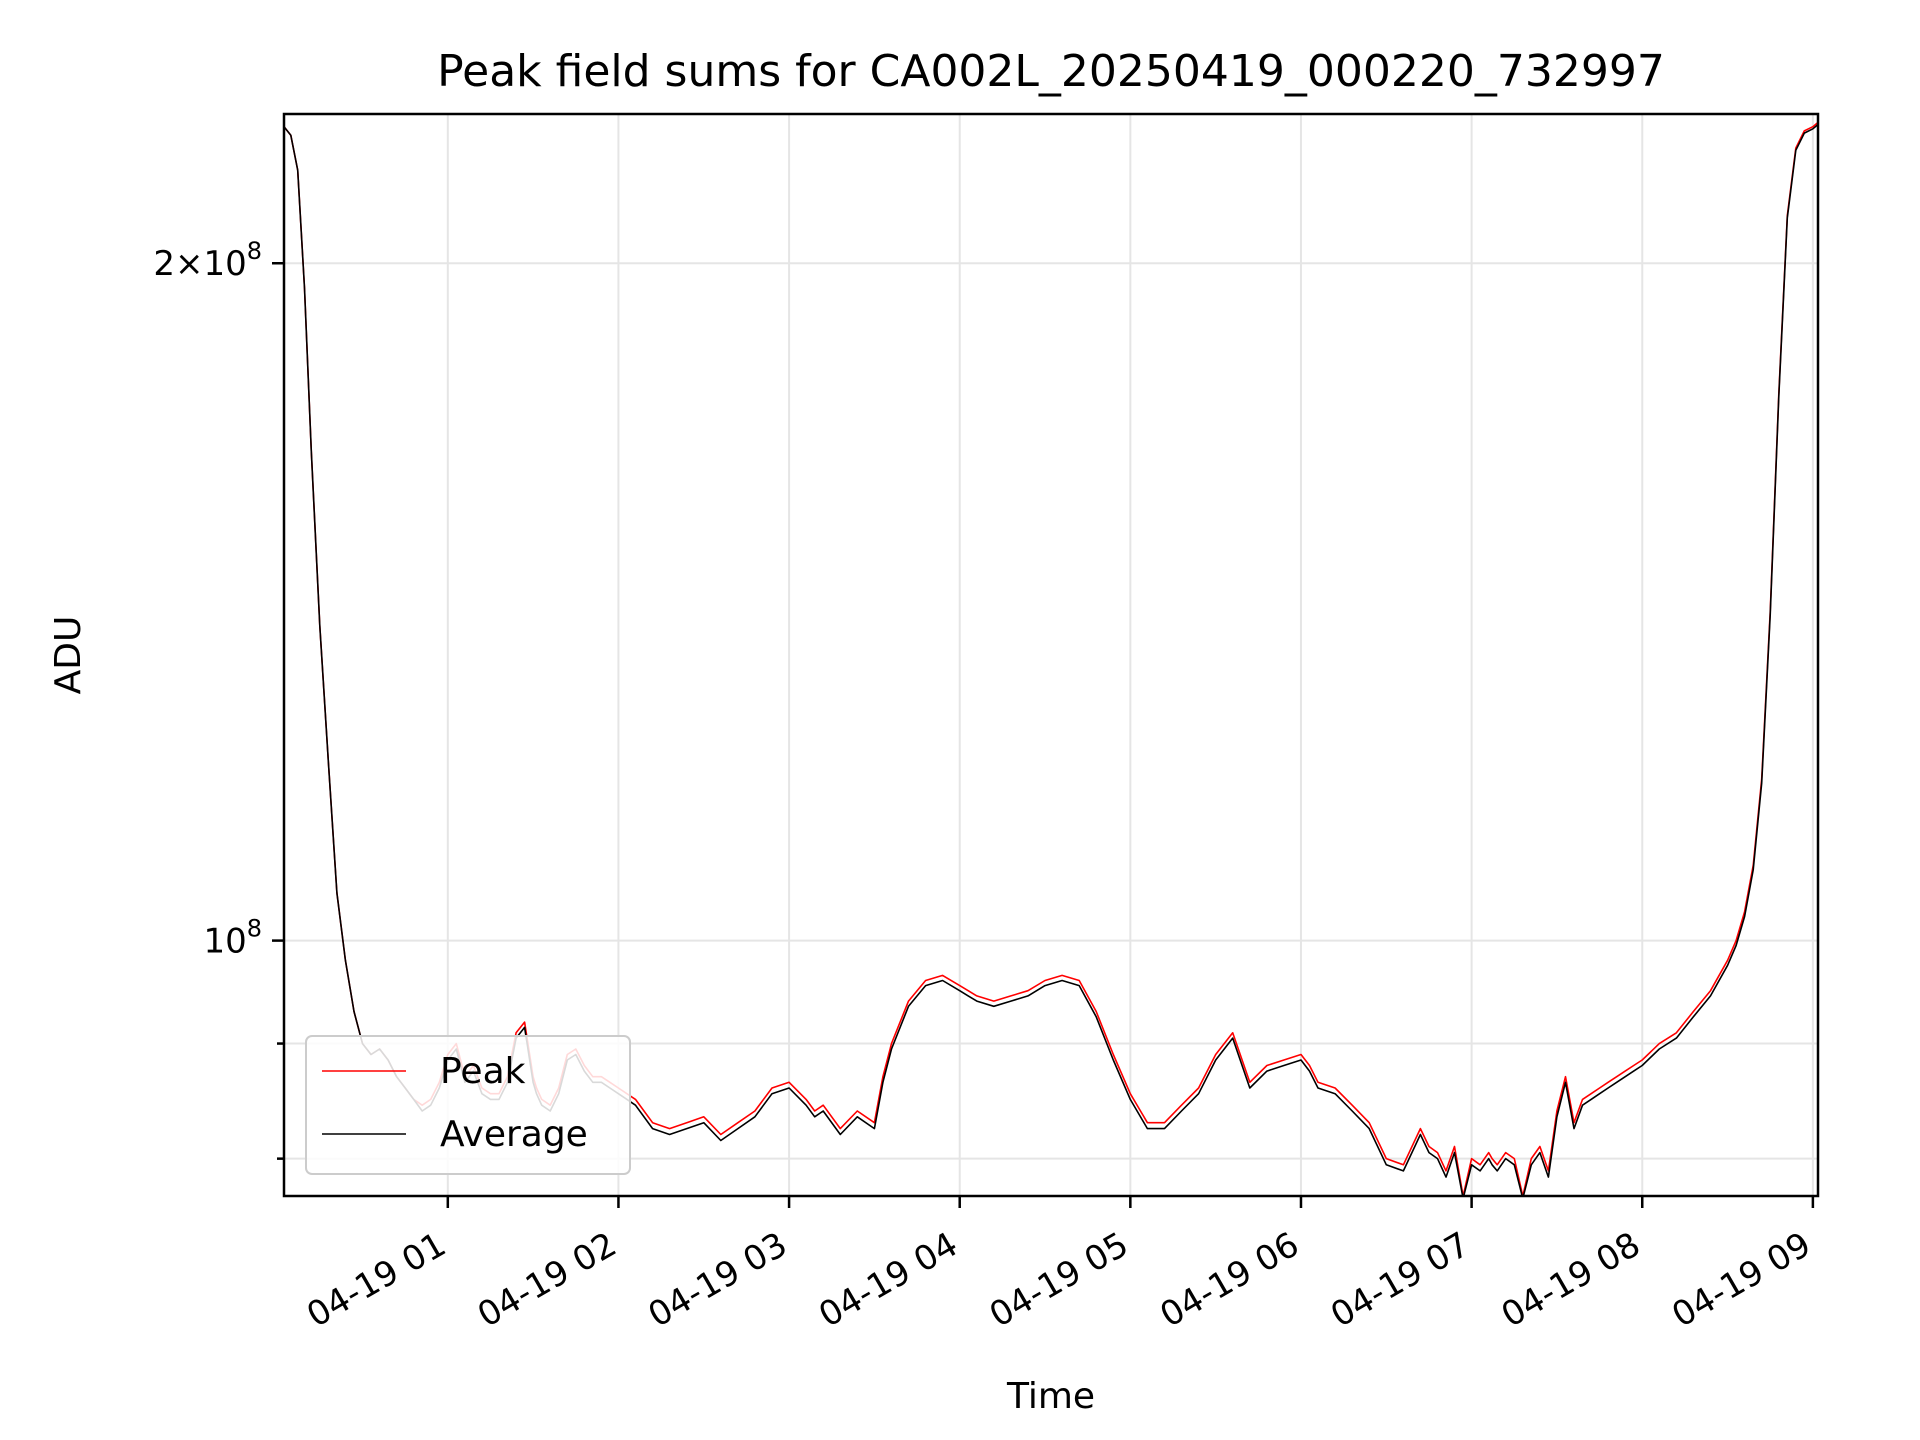 The image size is (1920, 1440). I want to click on x-axis-label: Time, so click(1050, 1396).